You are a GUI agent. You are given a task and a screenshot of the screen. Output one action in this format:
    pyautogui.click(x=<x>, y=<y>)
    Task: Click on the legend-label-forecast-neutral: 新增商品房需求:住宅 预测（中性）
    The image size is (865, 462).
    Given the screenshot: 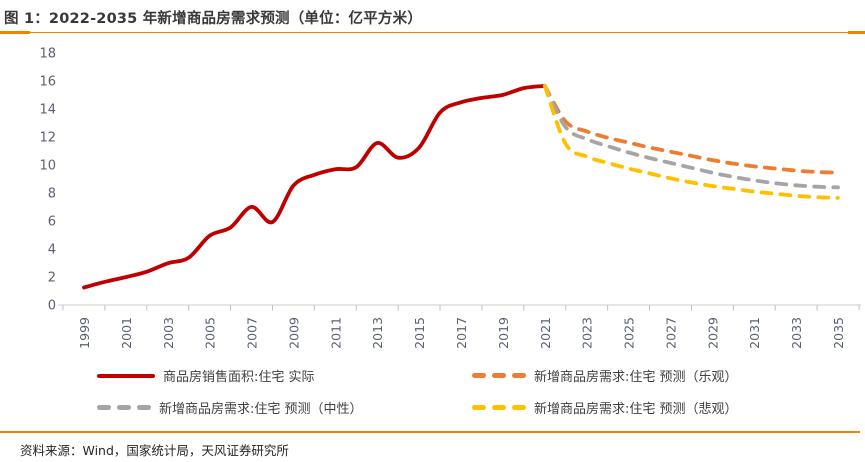 What is the action you would take?
    pyautogui.click(x=261, y=409)
    